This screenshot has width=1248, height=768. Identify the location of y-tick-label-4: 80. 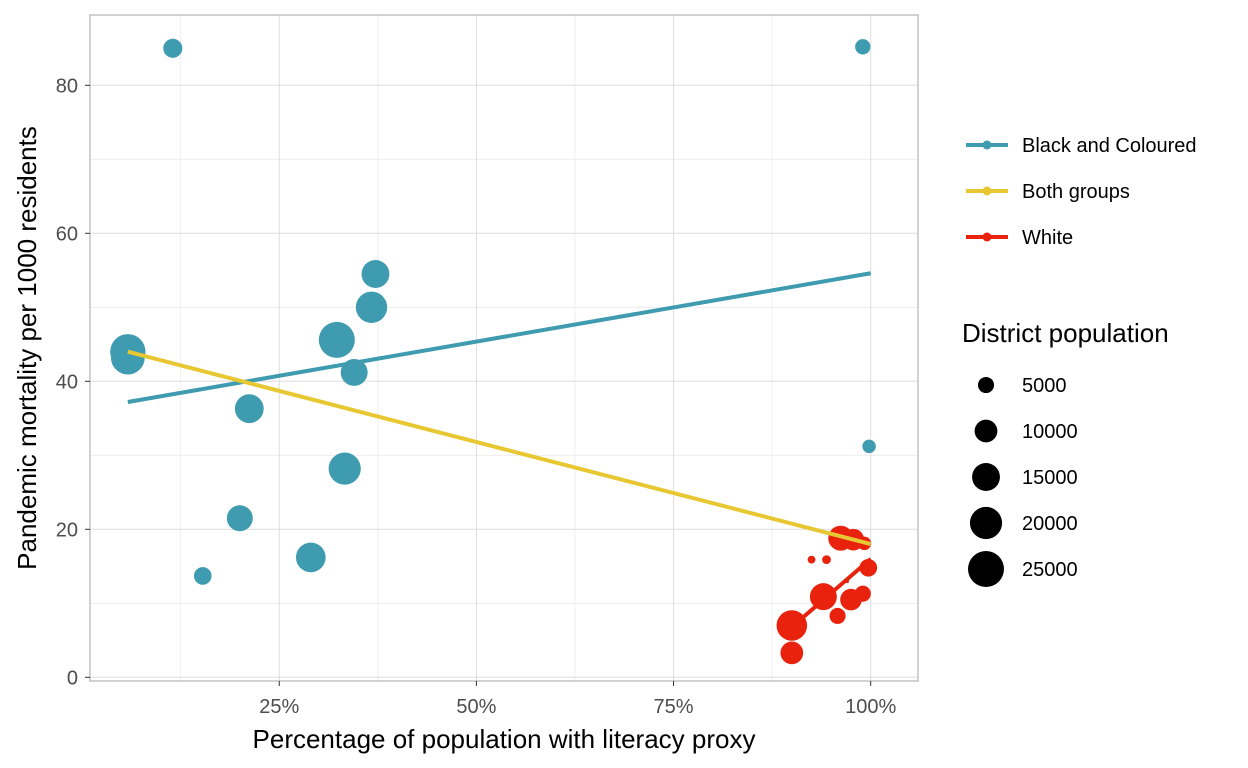
(67, 86).